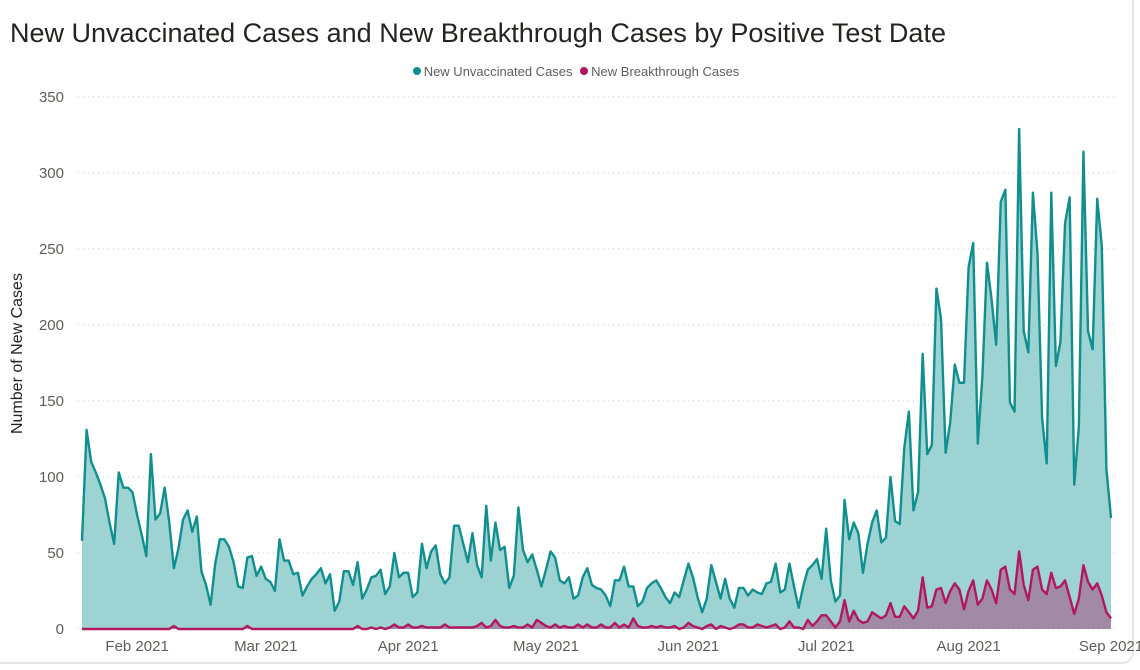 Image resolution: width=1140 pixels, height=670 pixels. I want to click on data-point-breakthrough: 2021-03-28: 1, so click(390, 627).